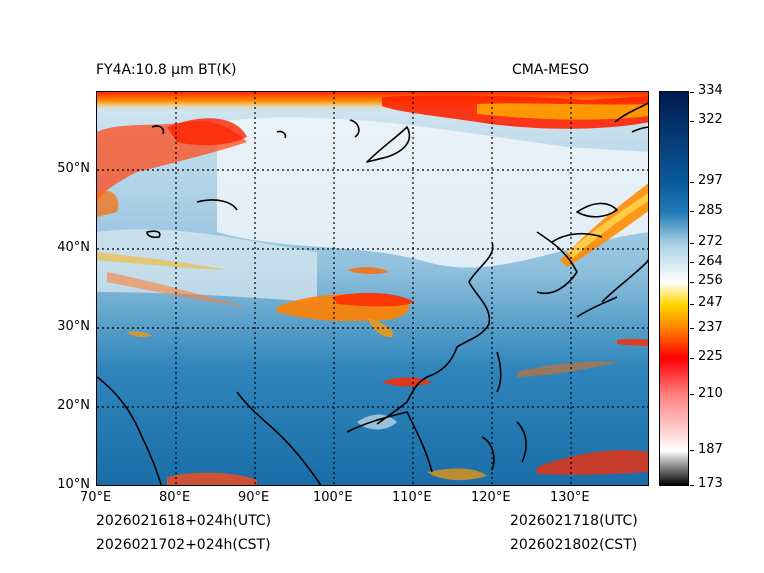 The height and width of the screenshot is (573, 764). Describe the element at coordinates (710, 90) in the screenshot. I see `colorbar-tick-label: 334` at that location.